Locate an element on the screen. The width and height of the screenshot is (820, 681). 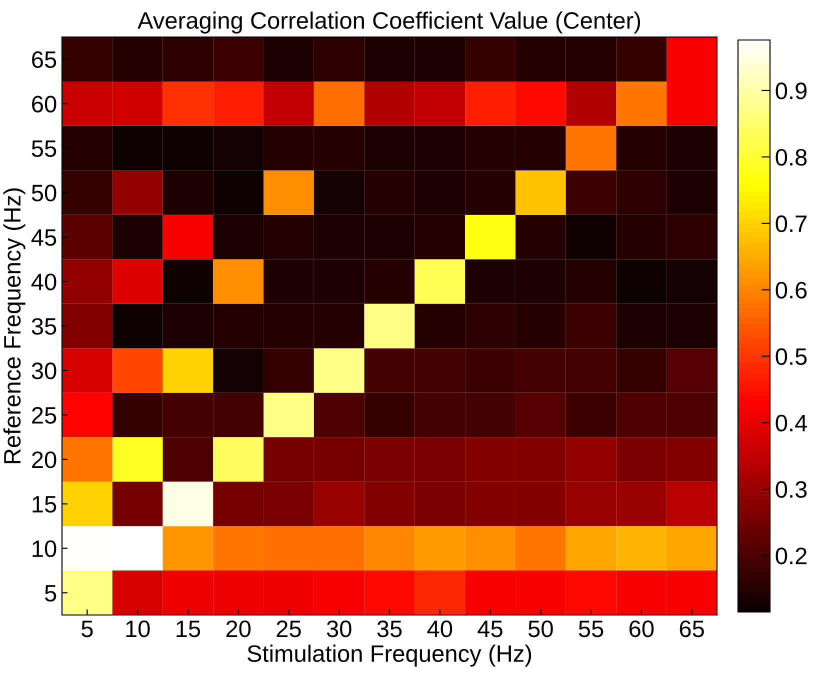
y-axis-title: Reference Frequency (Hz) is located at coordinates (14, 326).